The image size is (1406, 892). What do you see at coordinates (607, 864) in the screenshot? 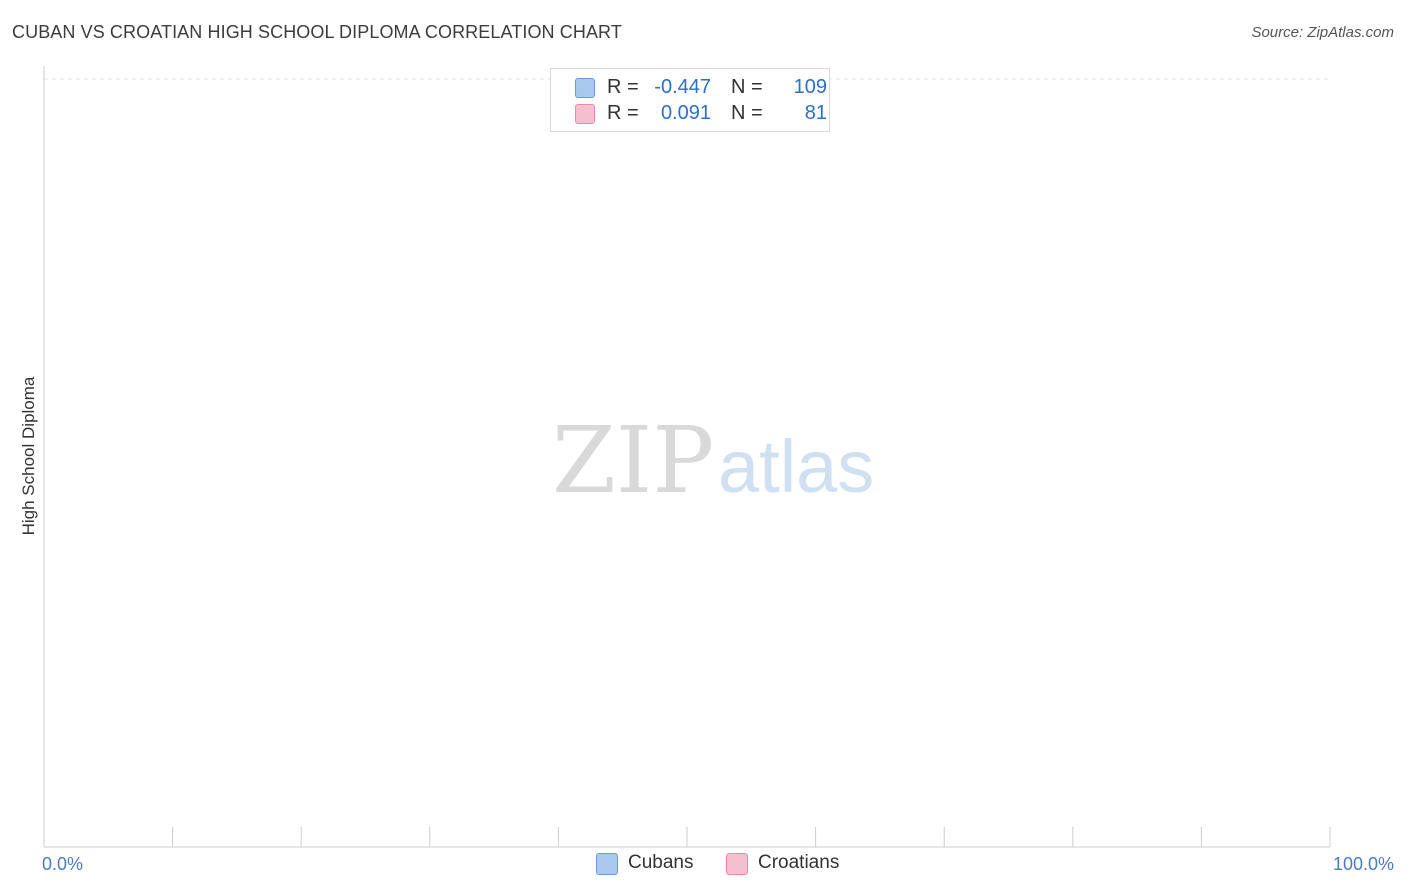
I see `cubans-legend-swatch` at bounding box center [607, 864].